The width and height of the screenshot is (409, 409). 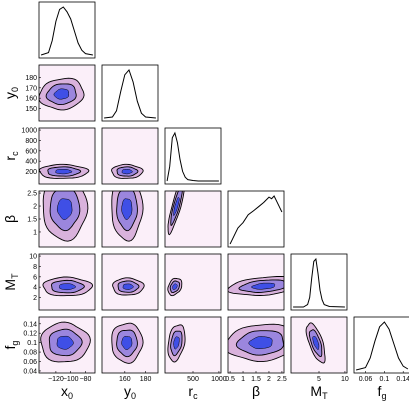 What do you see at coordinates (31, 99) in the screenshot?
I see `y-tick-label: 160` at bounding box center [31, 99].